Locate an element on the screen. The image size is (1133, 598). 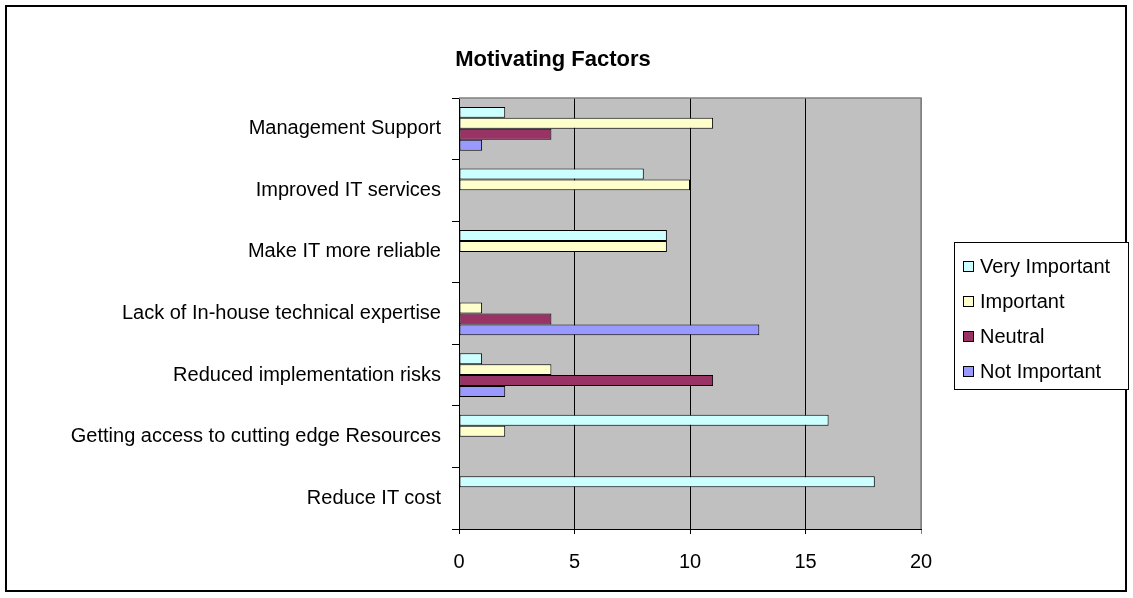
y-tick-label: Management Support is located at coordinates (345, 127).